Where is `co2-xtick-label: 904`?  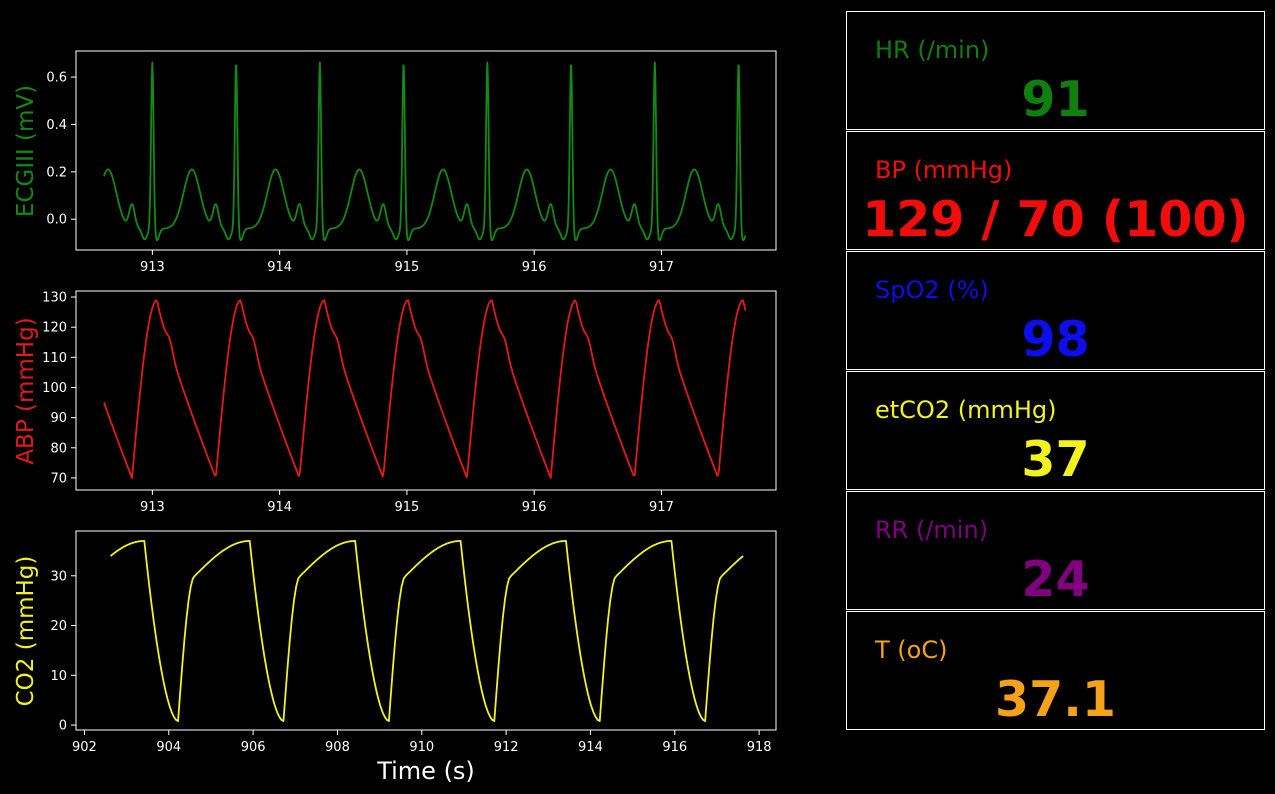 co2-xtick-label: 904 is located at coordinates (168, 747).